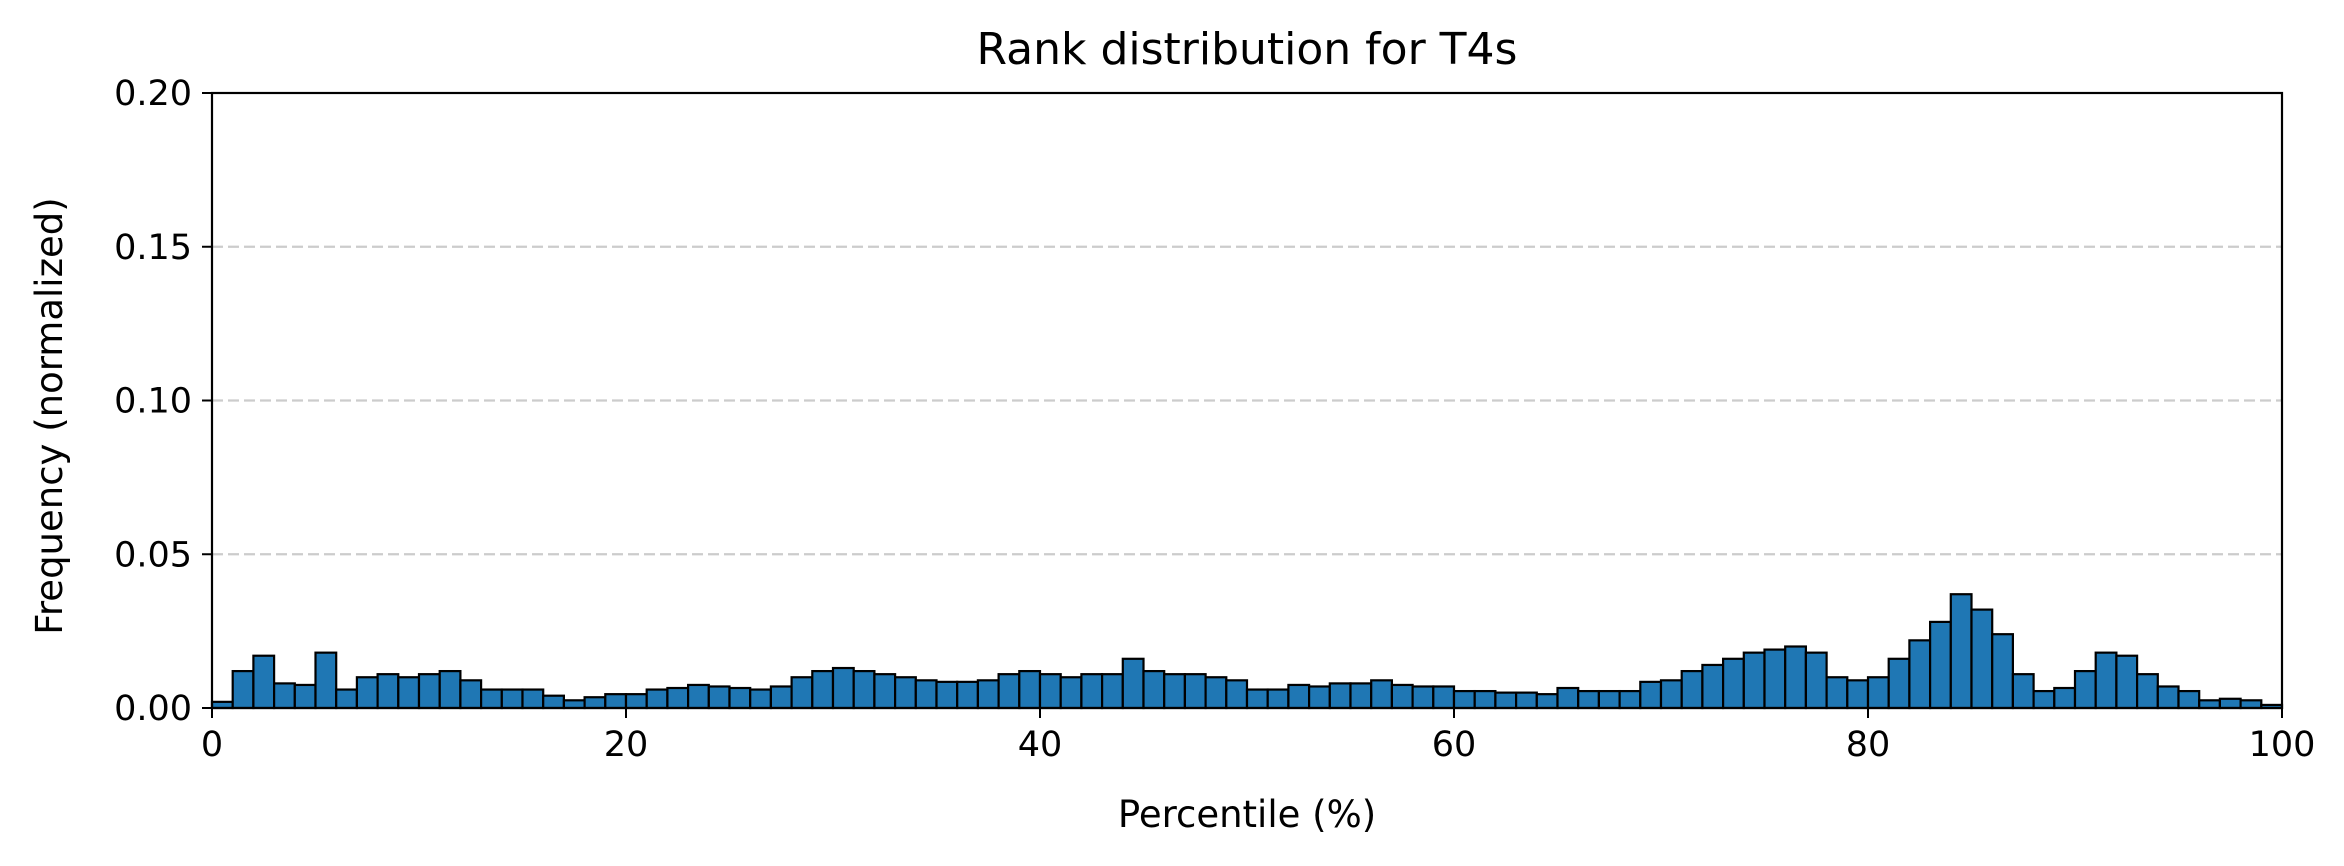  I want to click on y-axis-ticks: 0.00 0.05 0.10 0.15 0.20, so click(163, 401).